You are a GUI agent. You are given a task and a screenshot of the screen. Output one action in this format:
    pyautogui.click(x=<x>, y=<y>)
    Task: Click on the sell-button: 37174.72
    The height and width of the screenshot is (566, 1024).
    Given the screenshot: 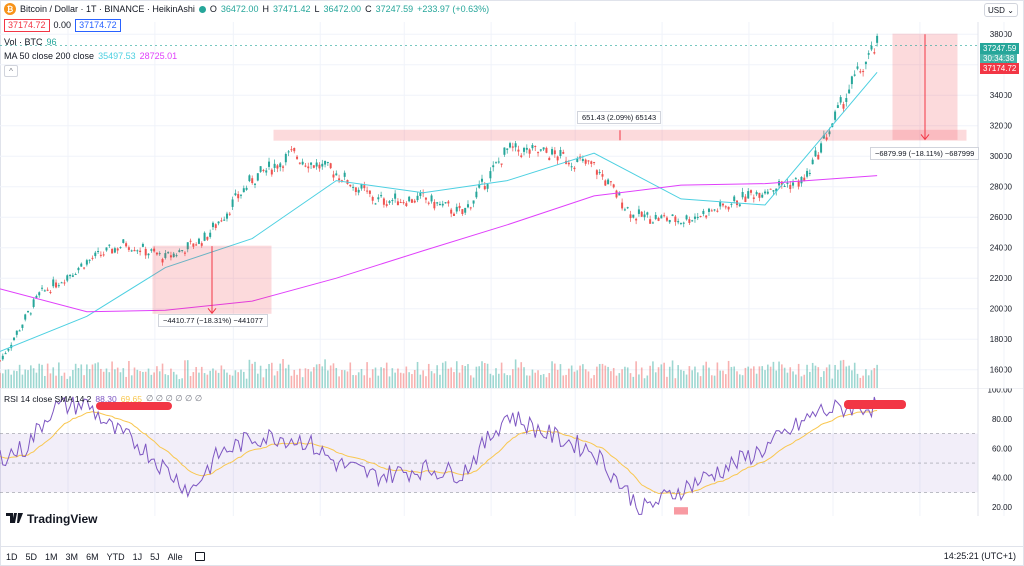 What is the action you would take?
    pyautogui.click(x=27, y=25)
    